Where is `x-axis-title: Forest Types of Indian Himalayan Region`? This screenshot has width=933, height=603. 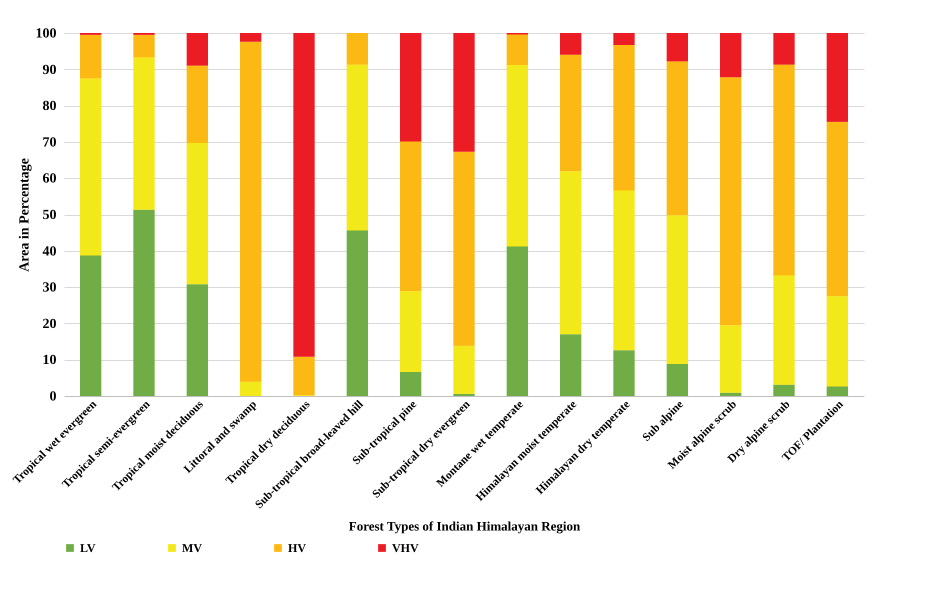
x-axis-title: Forest Types of Indian Himalayan Region is located at coordinates (465, 526).